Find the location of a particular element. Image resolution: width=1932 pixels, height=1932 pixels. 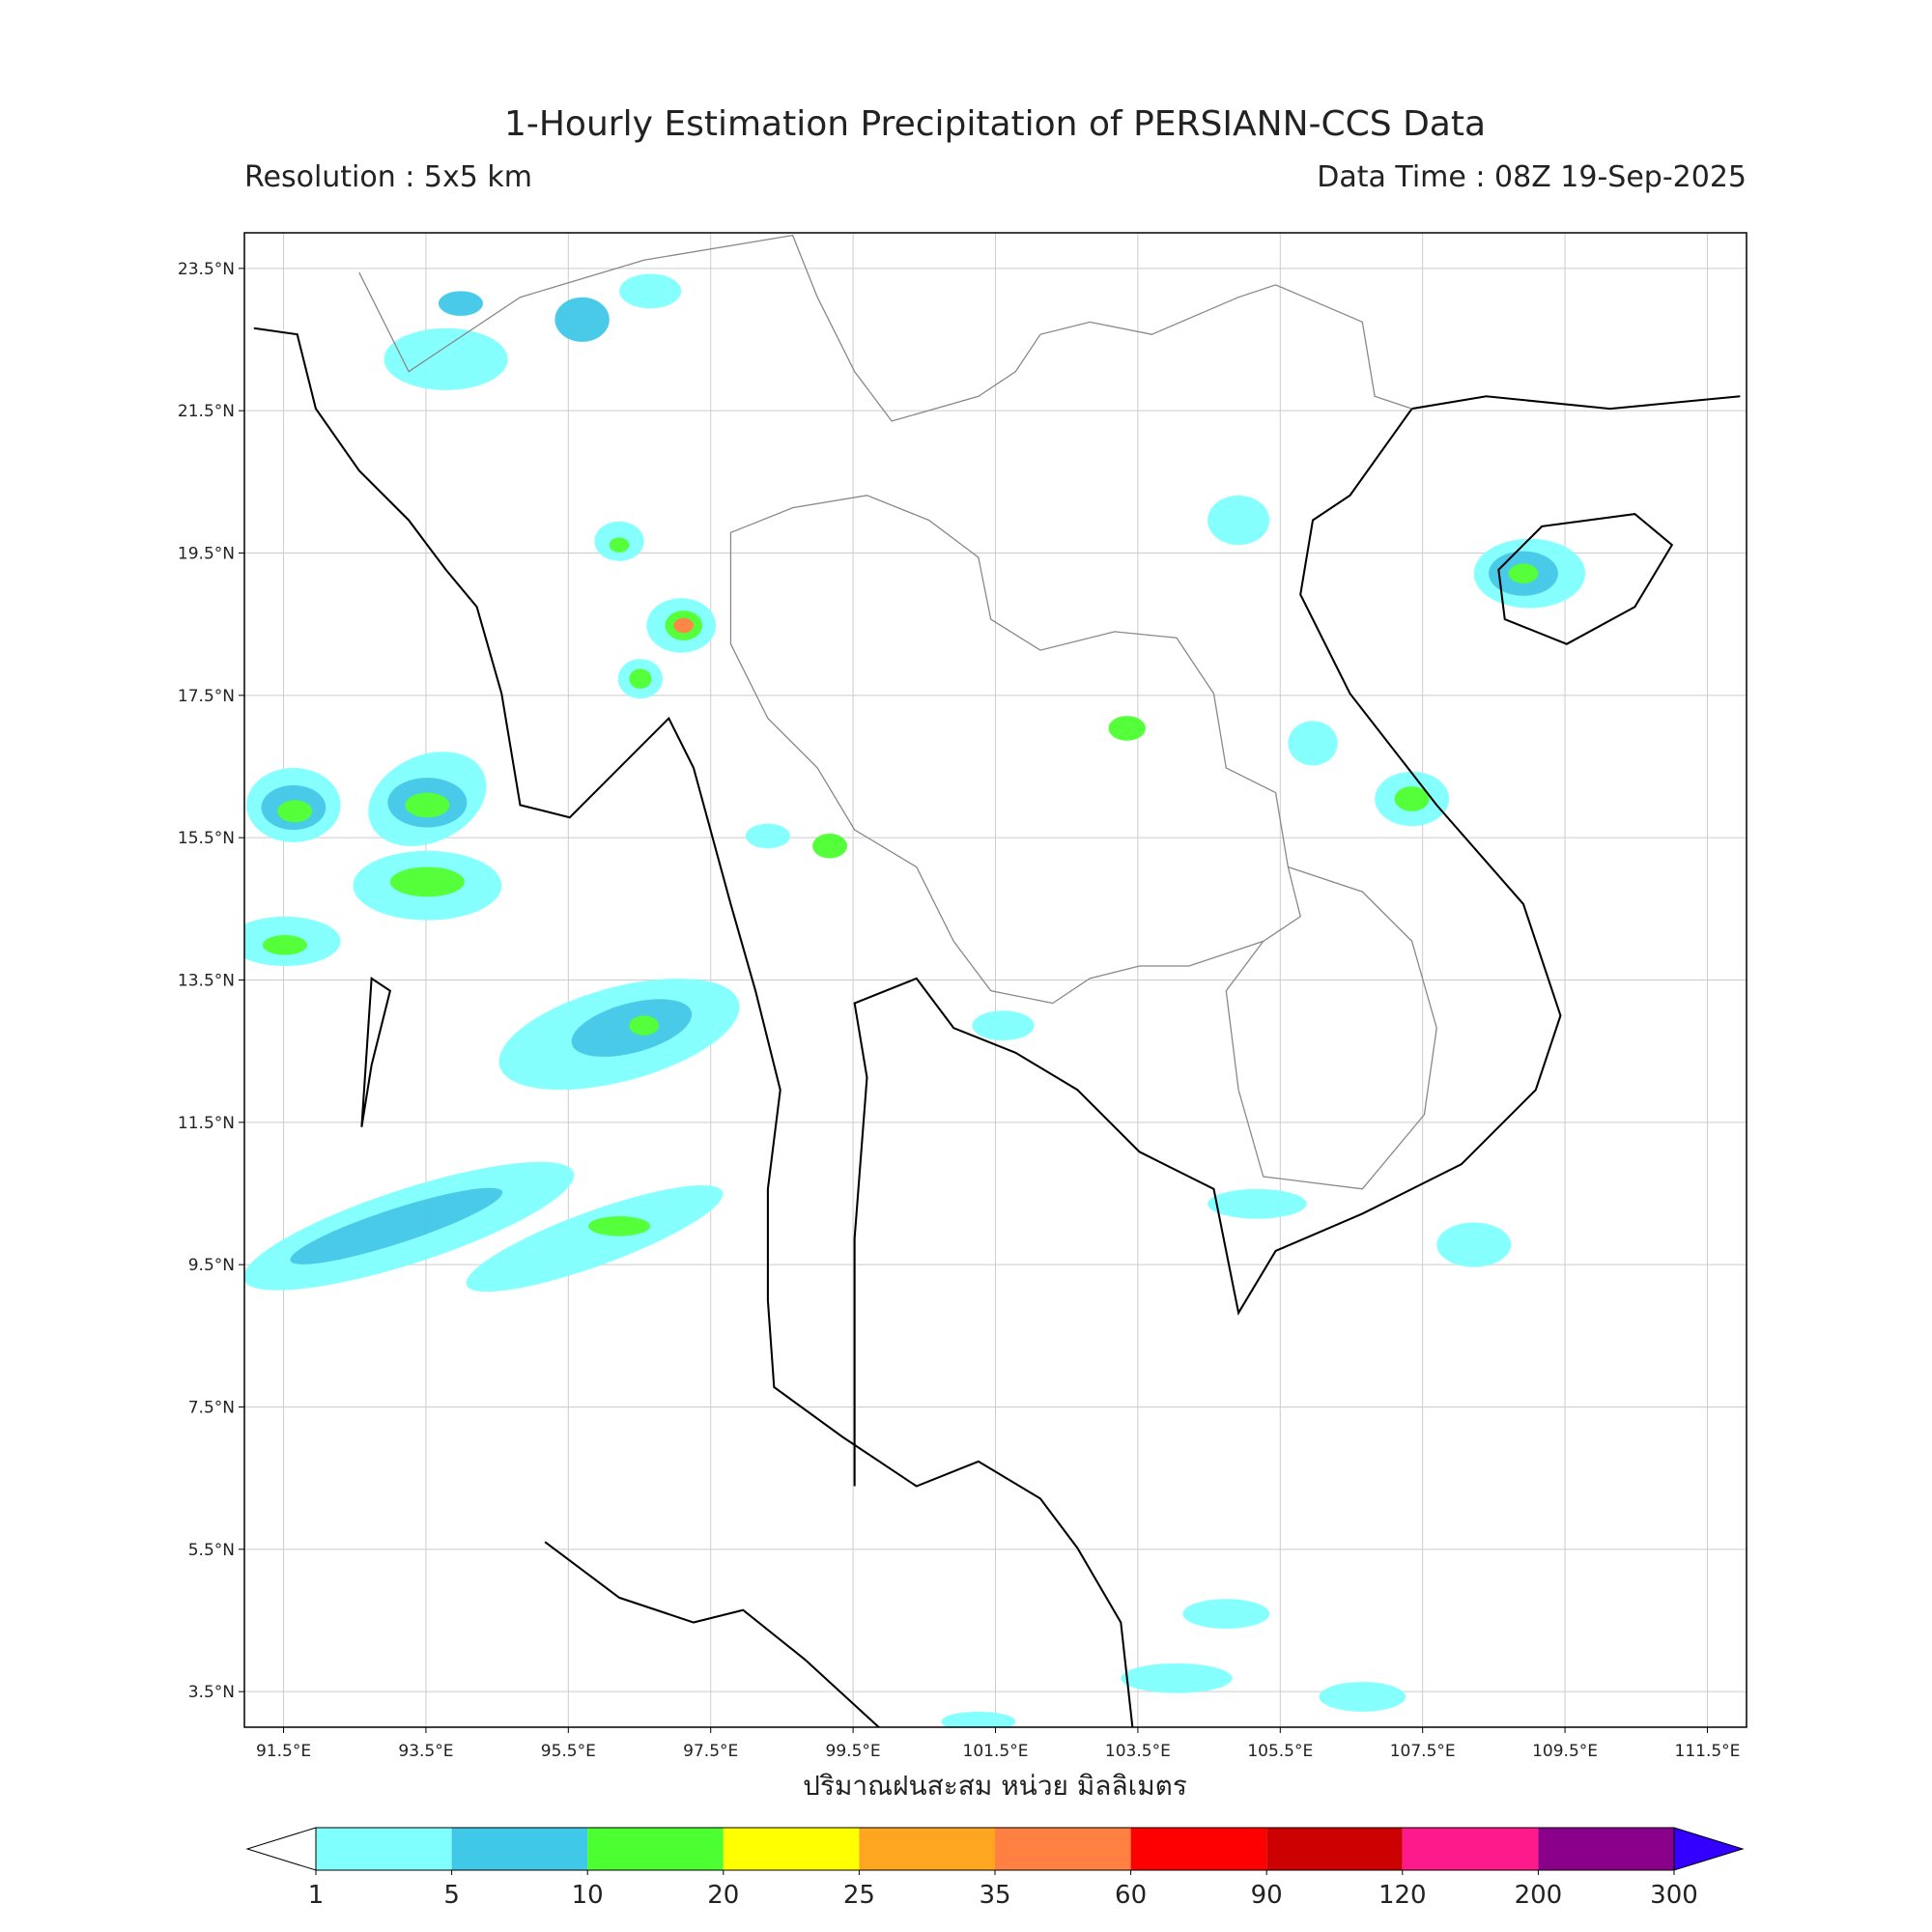

colorbar-tick-label: 200 is located at coordinates (1539, 1895).